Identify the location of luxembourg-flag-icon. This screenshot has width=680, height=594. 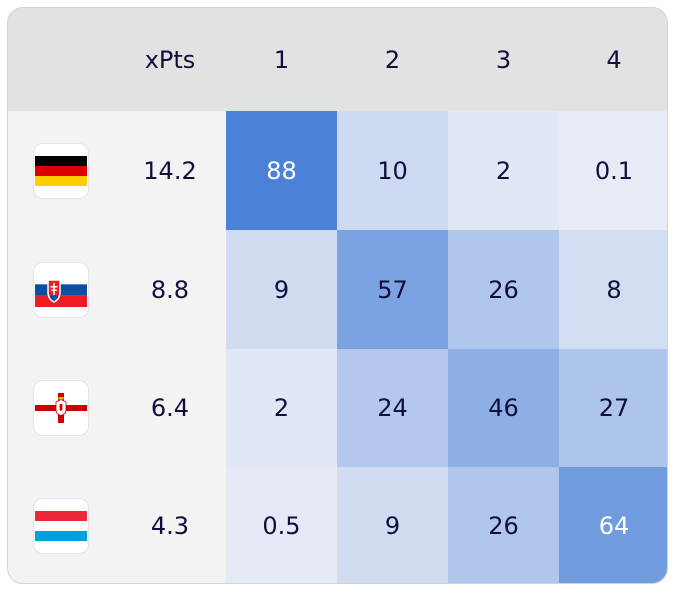
(61, 526).